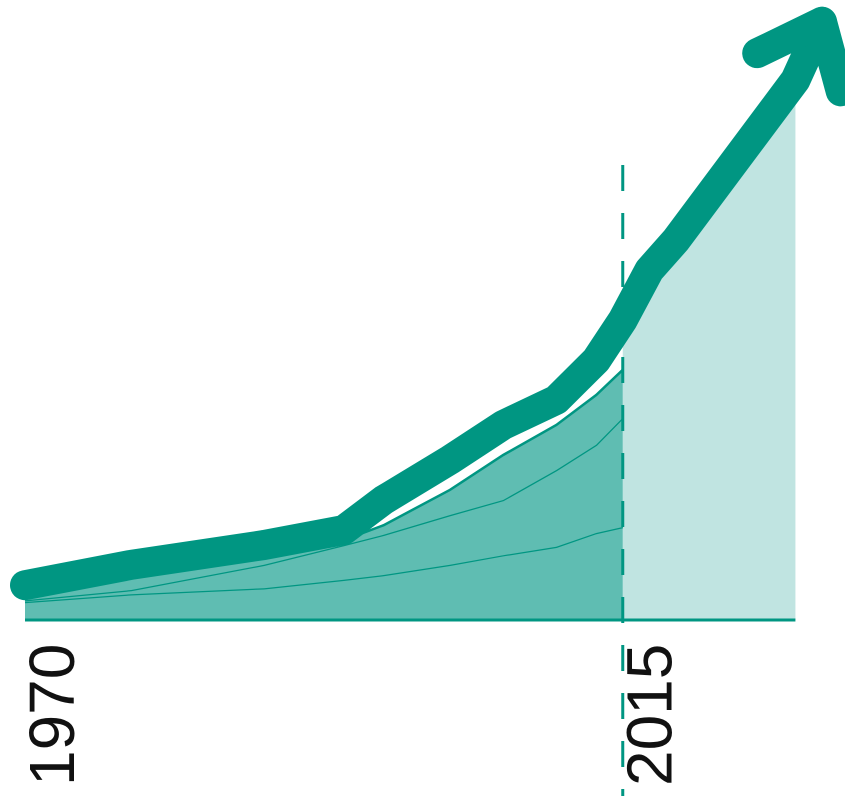  I want to click on projection-area, so click(709, 345).